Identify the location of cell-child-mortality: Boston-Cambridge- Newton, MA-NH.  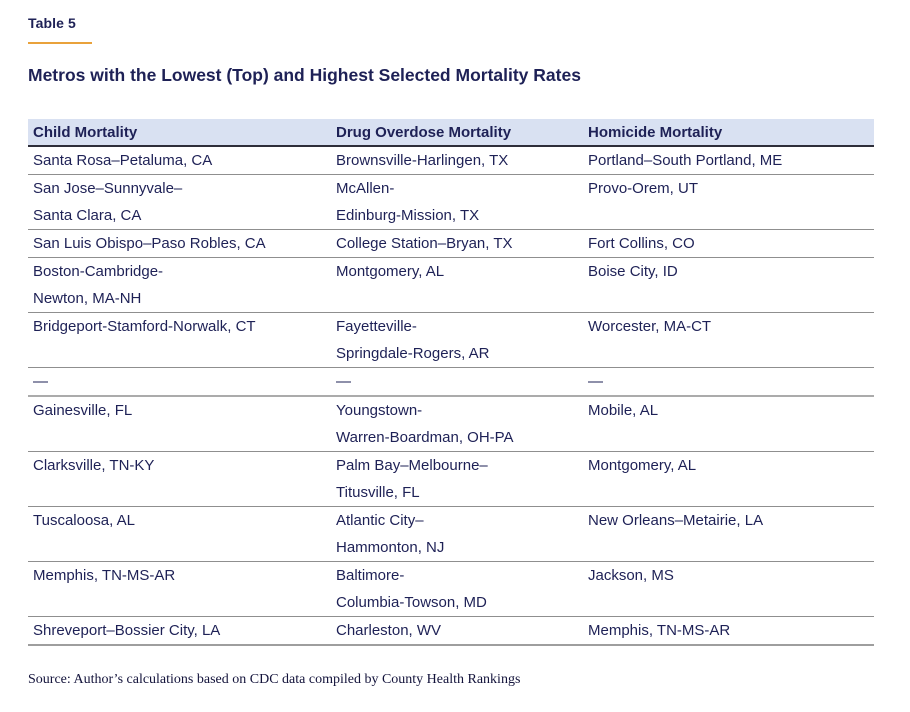
(179, 285).